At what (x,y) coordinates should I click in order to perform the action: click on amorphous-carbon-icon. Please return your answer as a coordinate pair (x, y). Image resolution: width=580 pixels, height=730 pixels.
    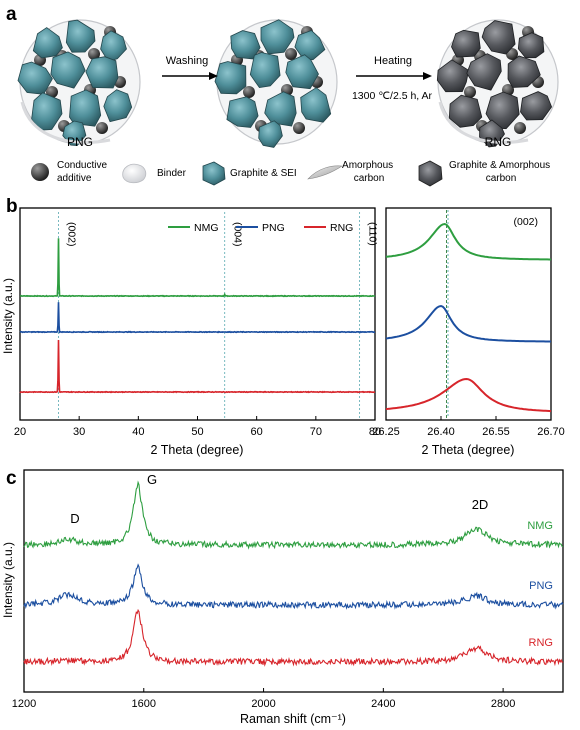
    Looking at the image, I should click on (325, 172).